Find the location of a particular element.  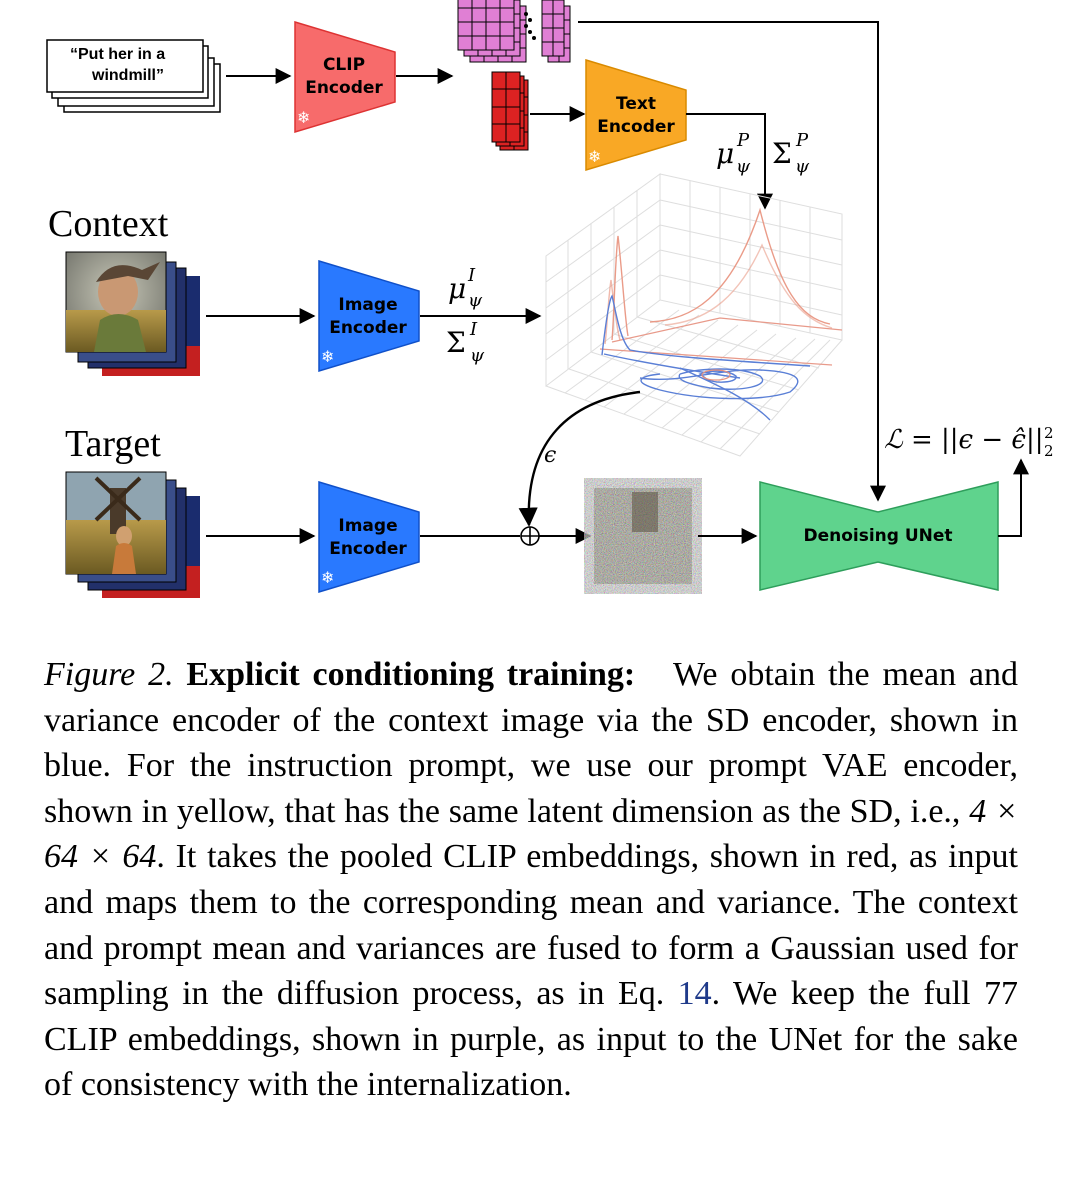

target-image-stack is located at coordinates (132, 534).